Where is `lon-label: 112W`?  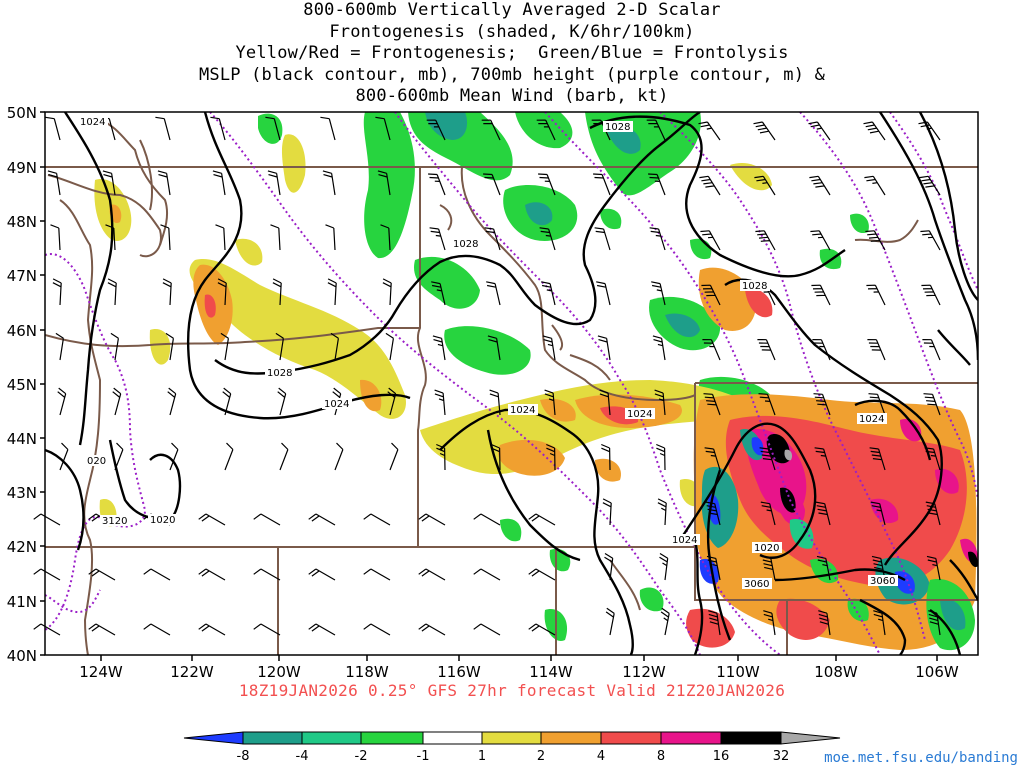 lon-label: 112W is located at coordinates (644, 672).